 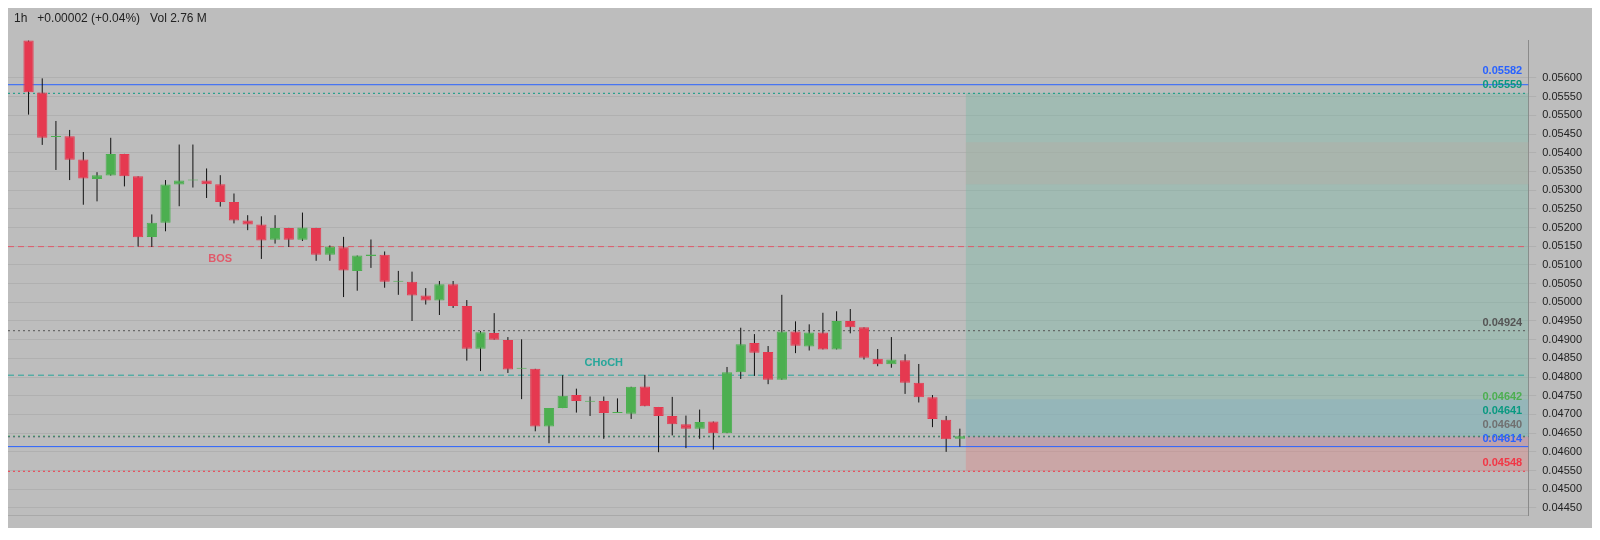 What do you see at coordinates (1562, 133) in the screenshot?
I see `y-tick-label: 0.05450` at bounding box center [1562, 133].